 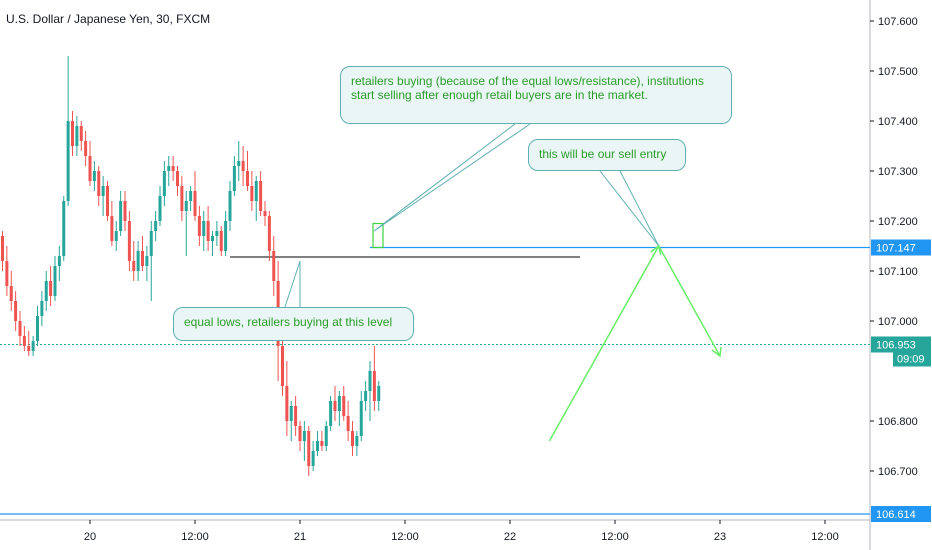 I want to click on y-tick-label: 106.700, so click(x=898, y=472).